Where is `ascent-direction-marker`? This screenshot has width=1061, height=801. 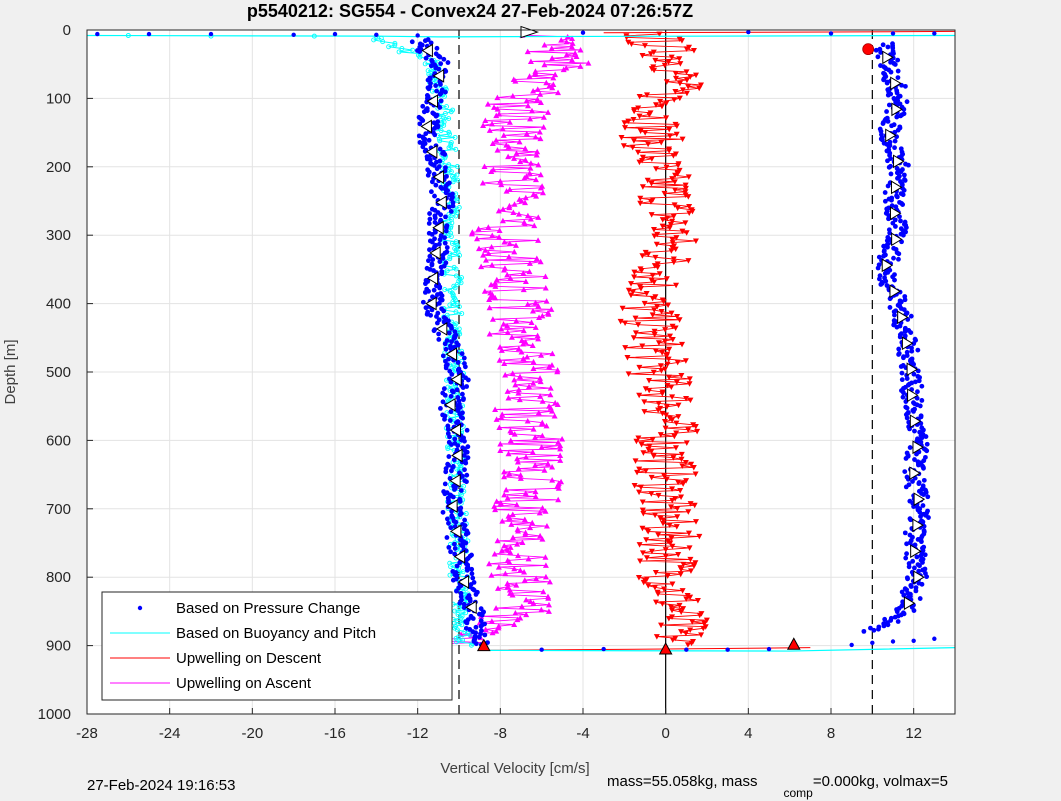 ascent-direction-marker is located at coordinates (915, 473).